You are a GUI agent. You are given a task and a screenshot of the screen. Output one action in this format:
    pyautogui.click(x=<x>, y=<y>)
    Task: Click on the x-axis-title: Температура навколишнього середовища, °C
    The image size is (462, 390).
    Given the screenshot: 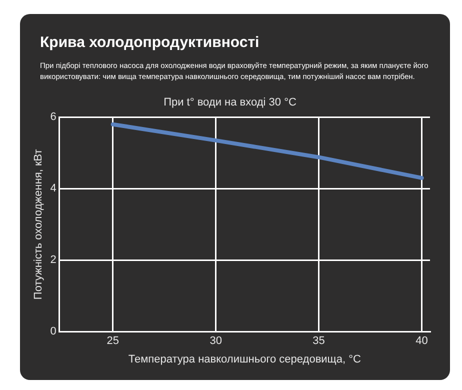 What is the action you would take?
    pyautogui.click(x=244, y=359)
    